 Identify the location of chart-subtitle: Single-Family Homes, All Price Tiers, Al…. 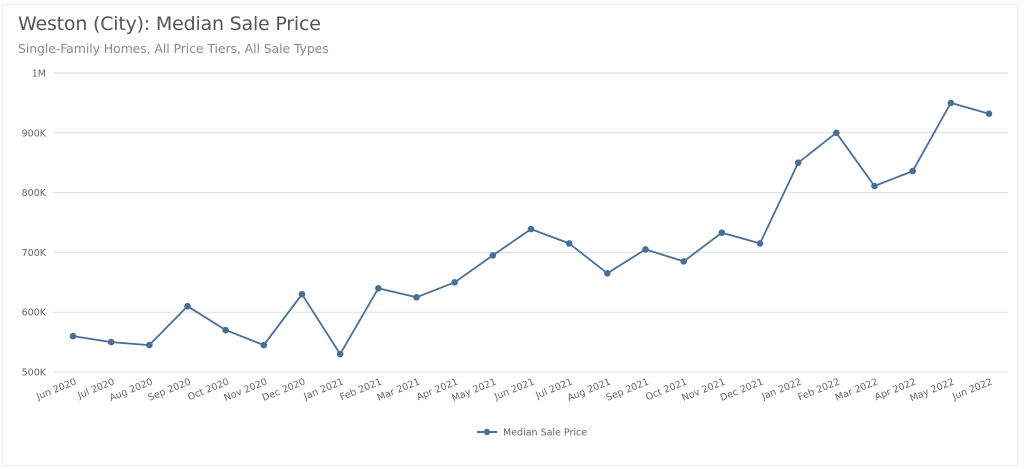
(173, 48).